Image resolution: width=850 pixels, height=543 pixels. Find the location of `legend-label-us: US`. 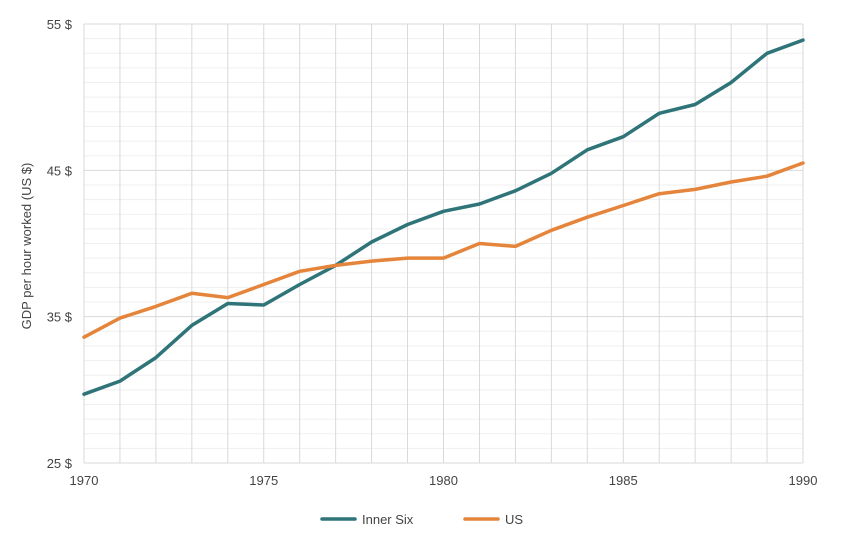

legend-label-us: US is located at coordinates (514, 519).